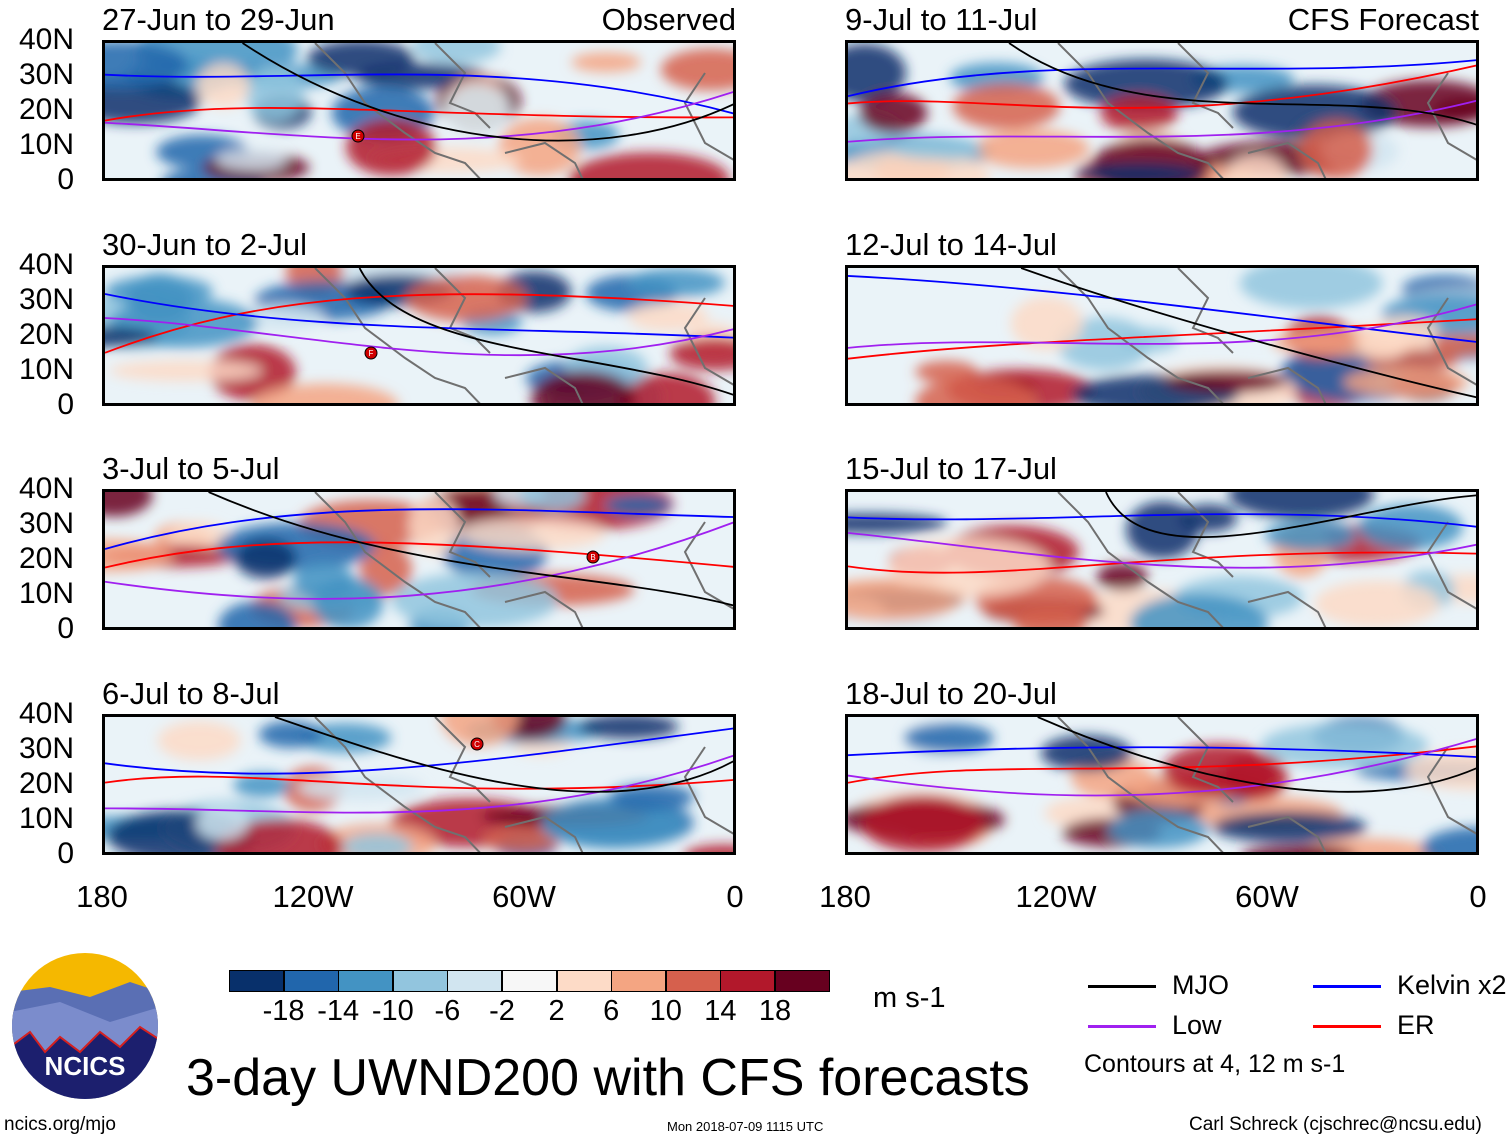  What do you see at coordinates (313, 896) in the screenshot?
I see `lon-label: 120W` at bounding box center [313, 896].